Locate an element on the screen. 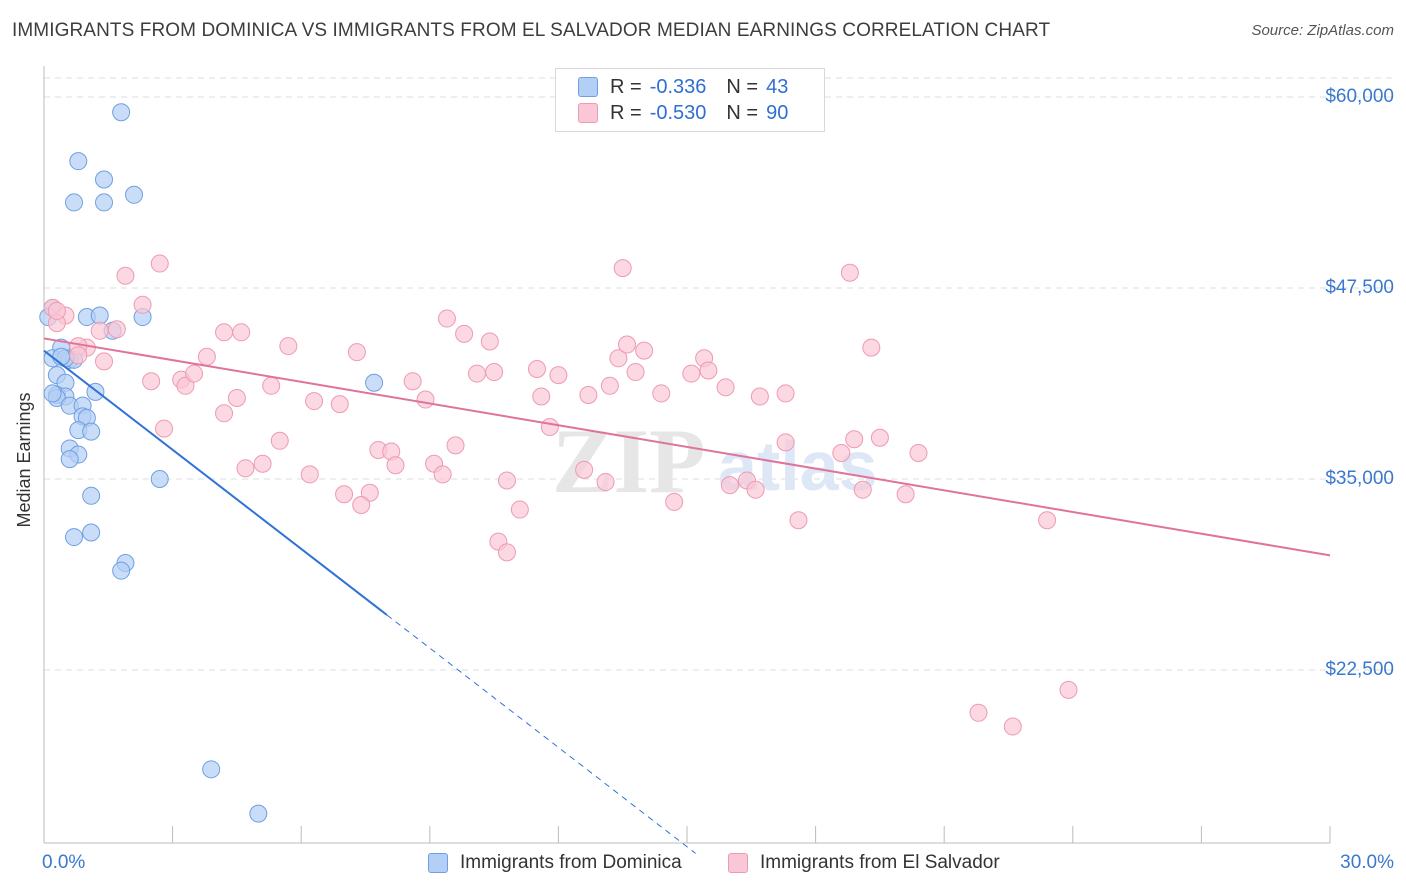  legend-swatch-pink is located at coordinates (588, 113).